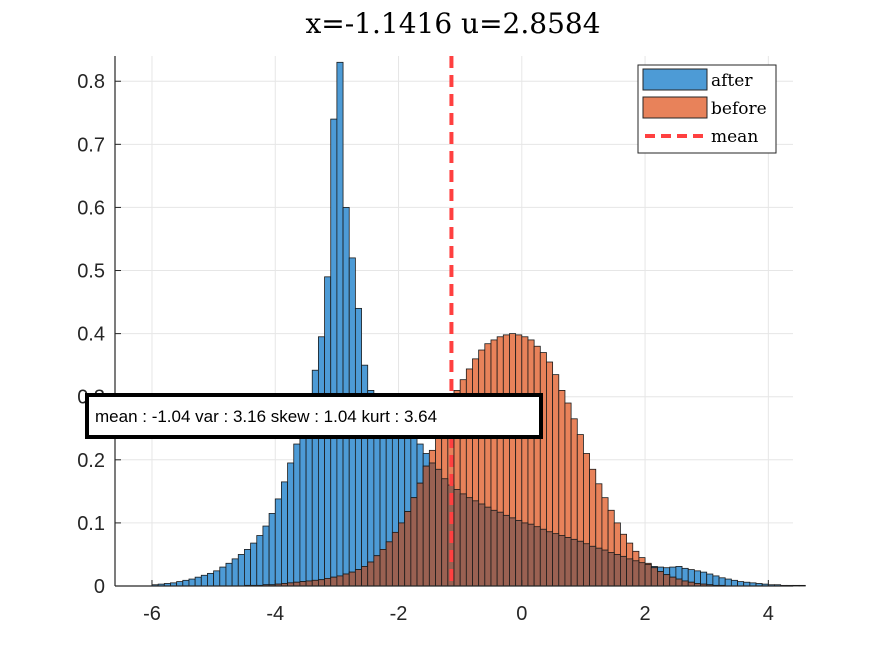  Describe the element at coordinates (275, 614) in the screenshot. I see `x-tick-label-1: -4` at that location.